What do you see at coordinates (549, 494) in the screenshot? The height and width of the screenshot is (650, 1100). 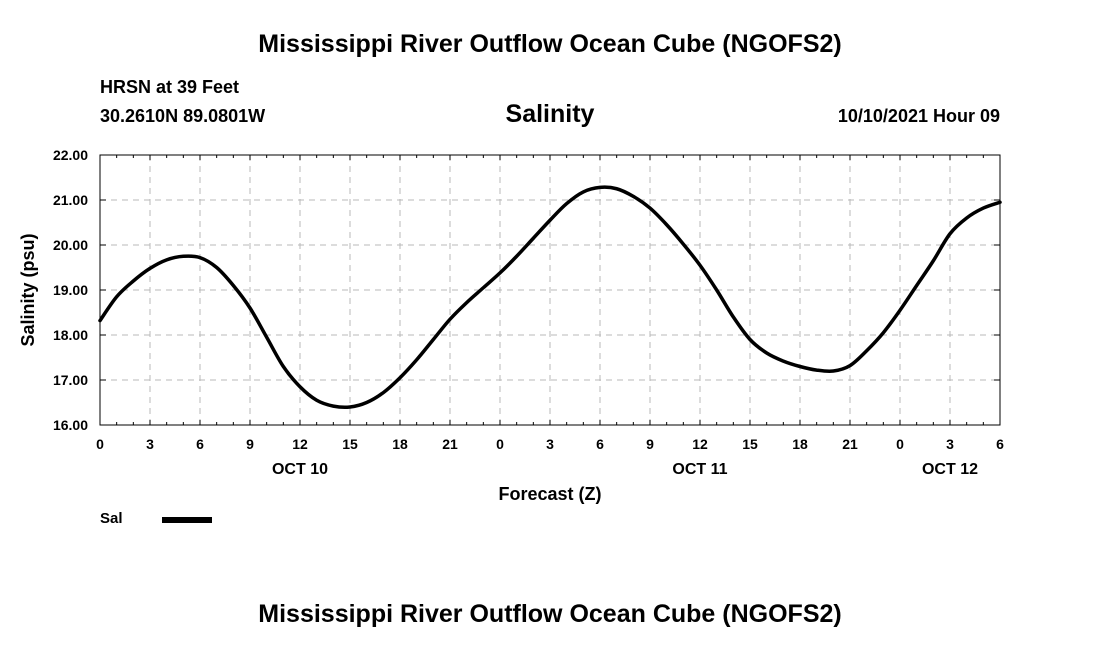 I see `x-axis-label: Forecast (Z)` at bounding box center [549, 494].